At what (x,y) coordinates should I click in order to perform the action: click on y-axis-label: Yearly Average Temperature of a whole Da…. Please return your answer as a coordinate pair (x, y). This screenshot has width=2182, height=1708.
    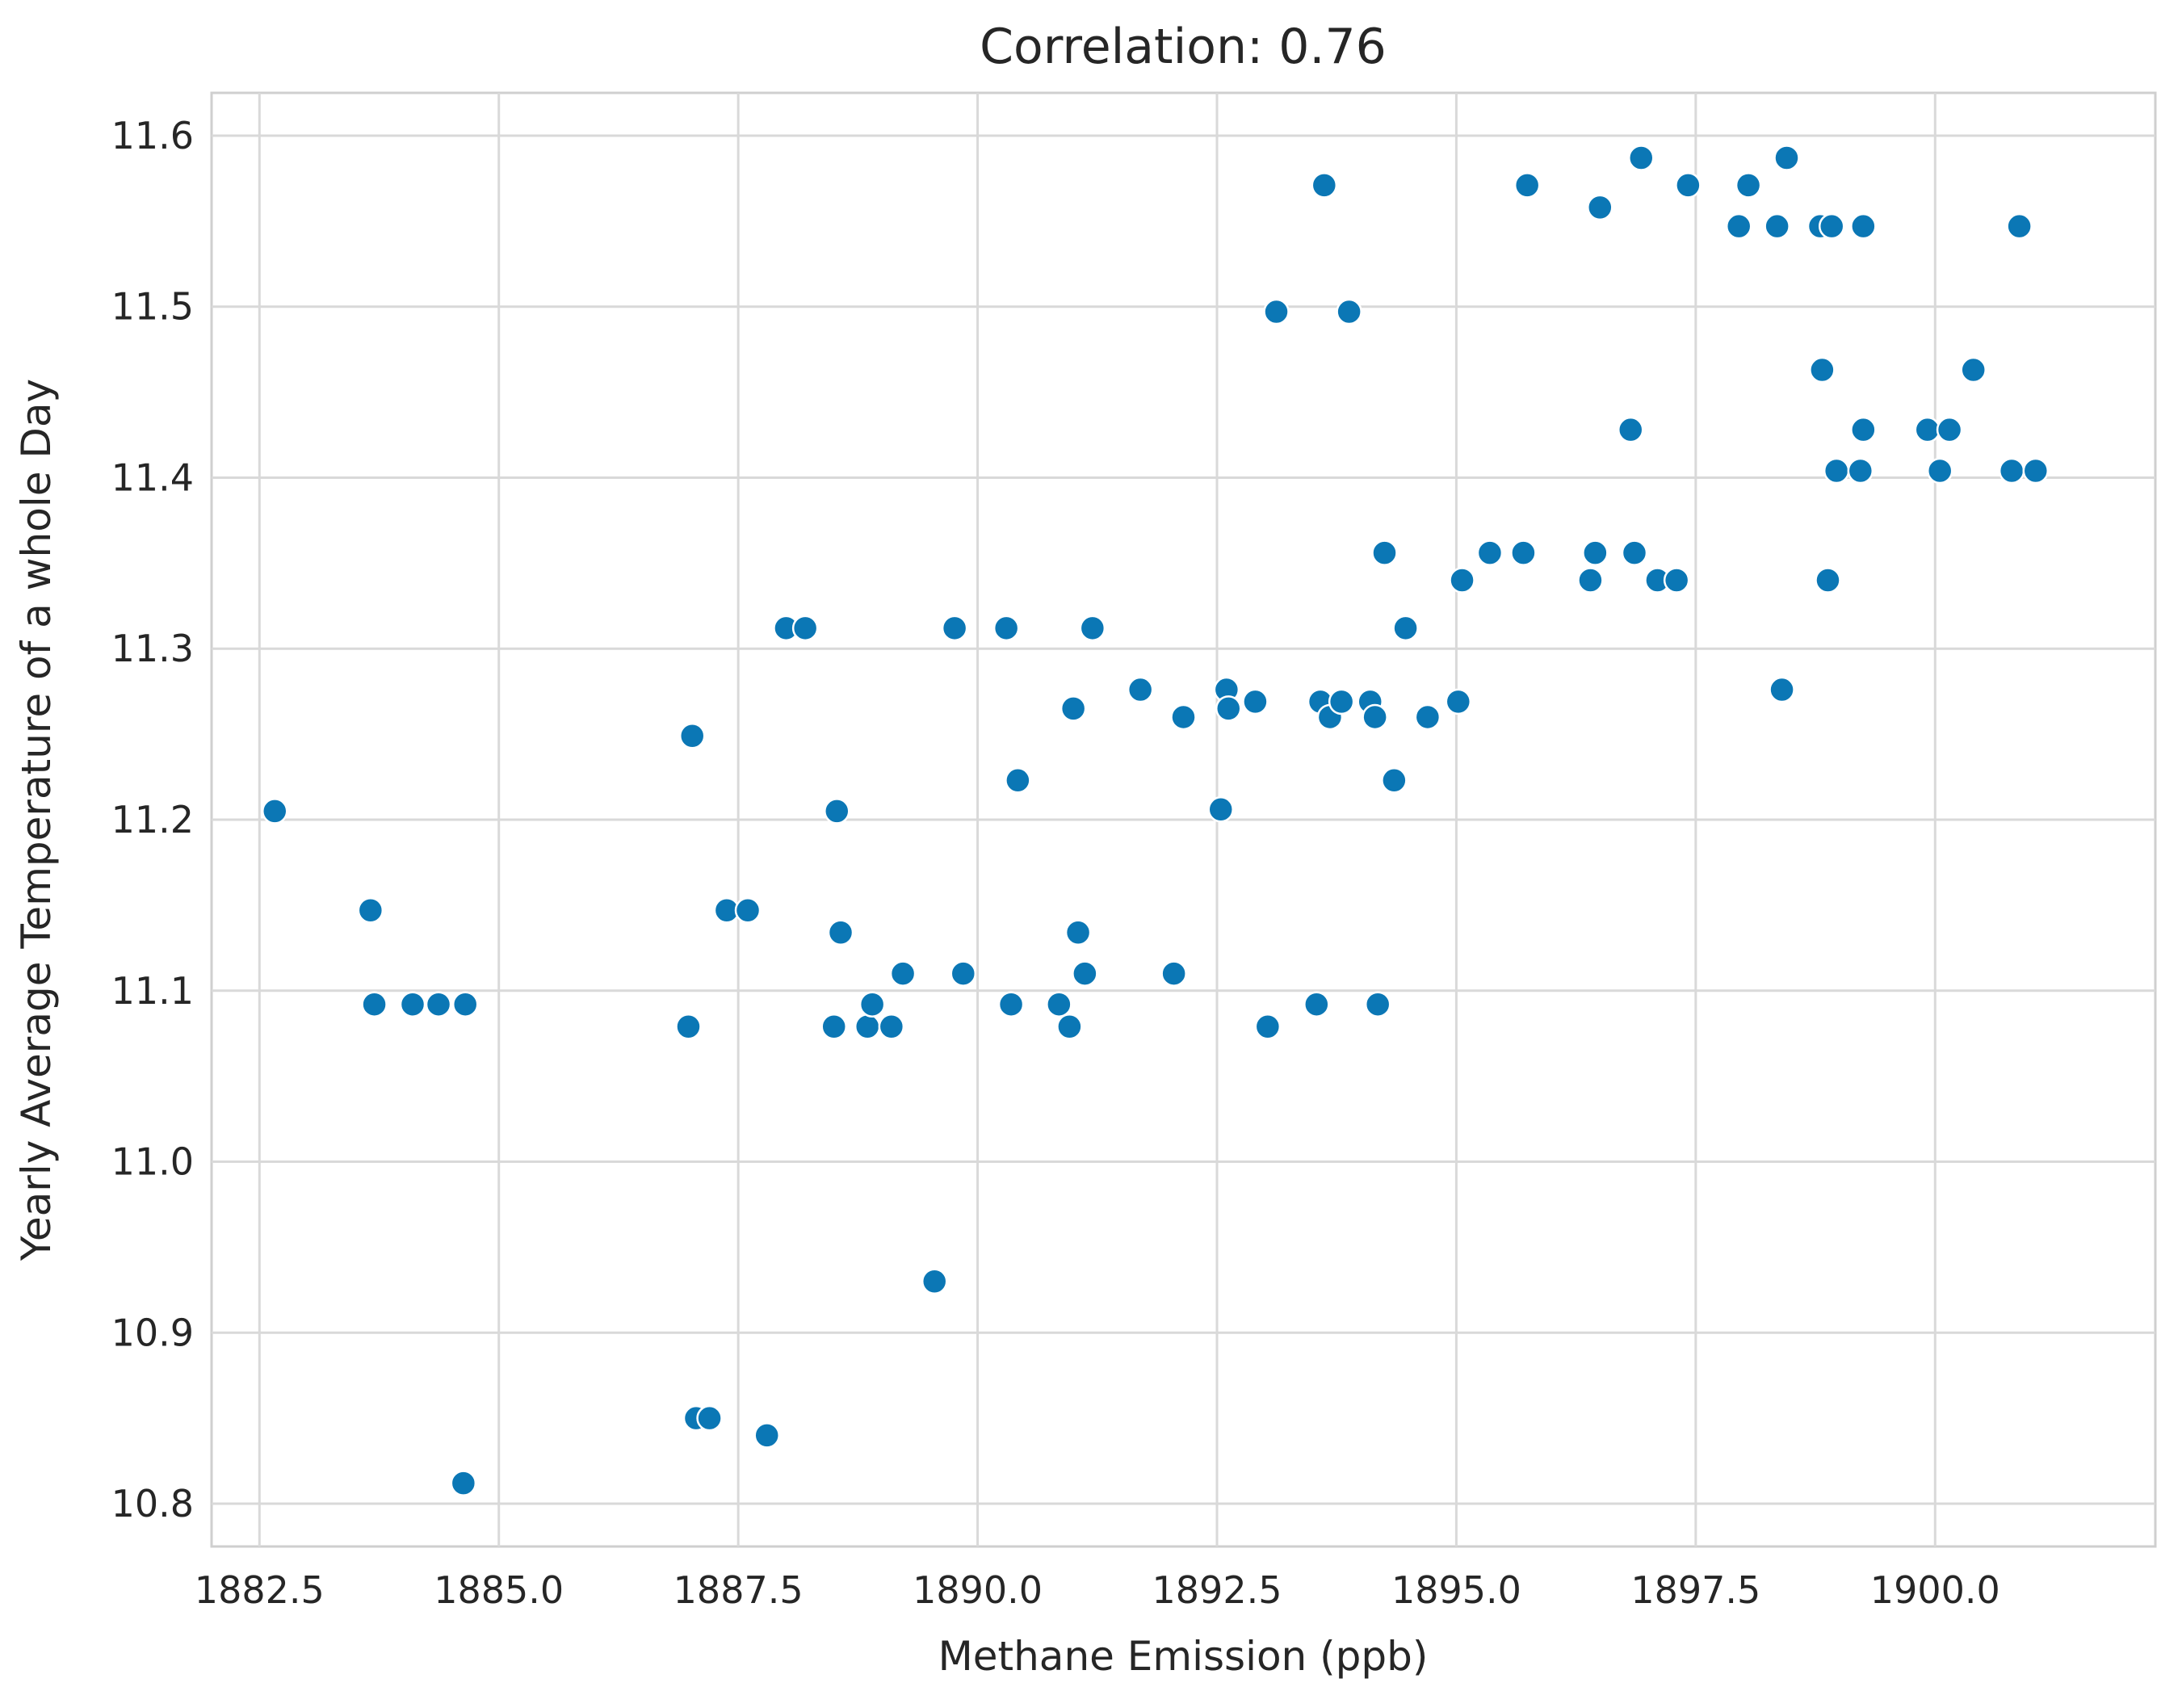
    Looking at the image, I should click on (36, 820).